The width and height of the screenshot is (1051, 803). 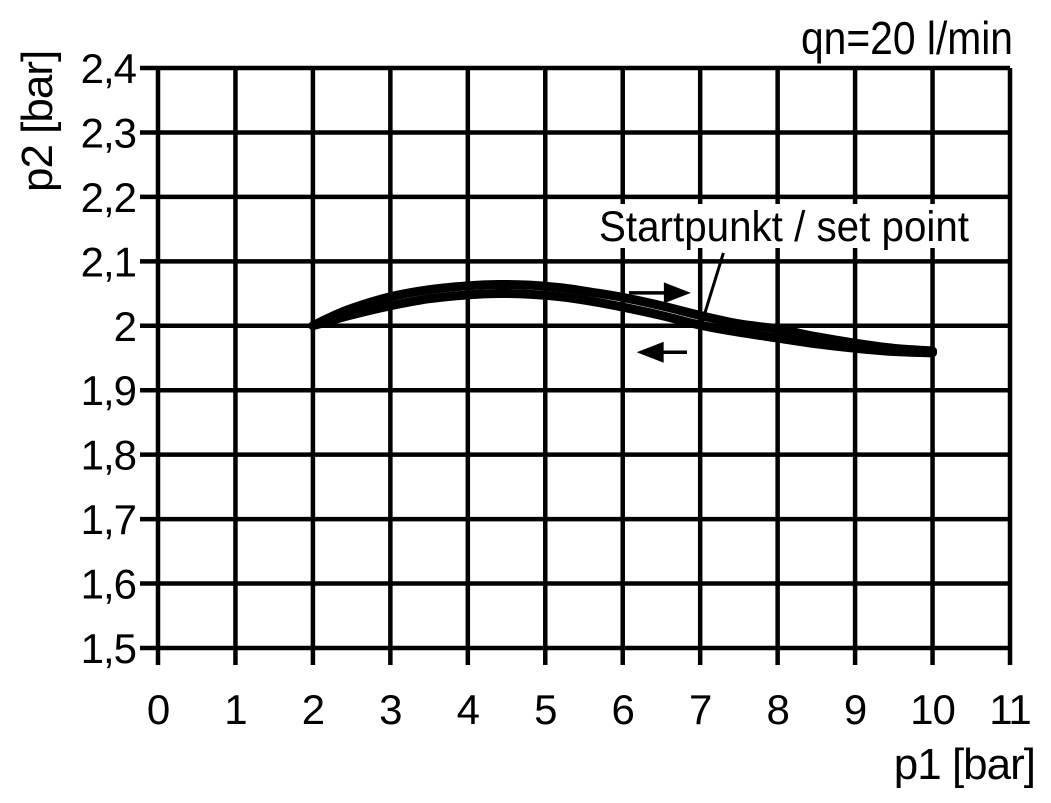 What do you see at coordinates (125, 326) in the screenshot?
I see `y-tick-label-2: 2` at bounding box center [125, 326].